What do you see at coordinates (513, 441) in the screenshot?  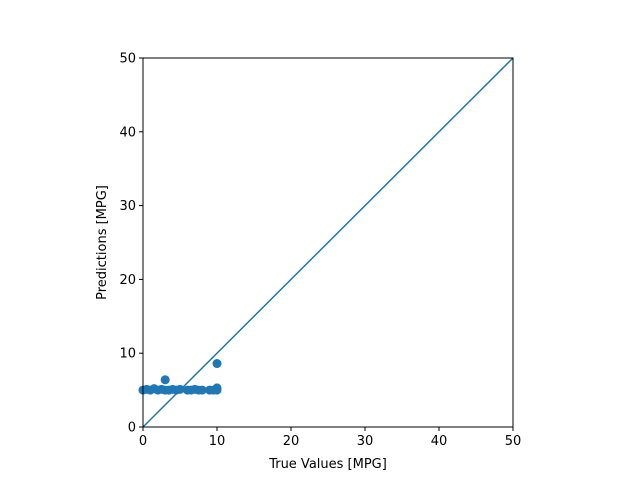 I see `x-tick-label: 50` at bounding box center [513, 441].